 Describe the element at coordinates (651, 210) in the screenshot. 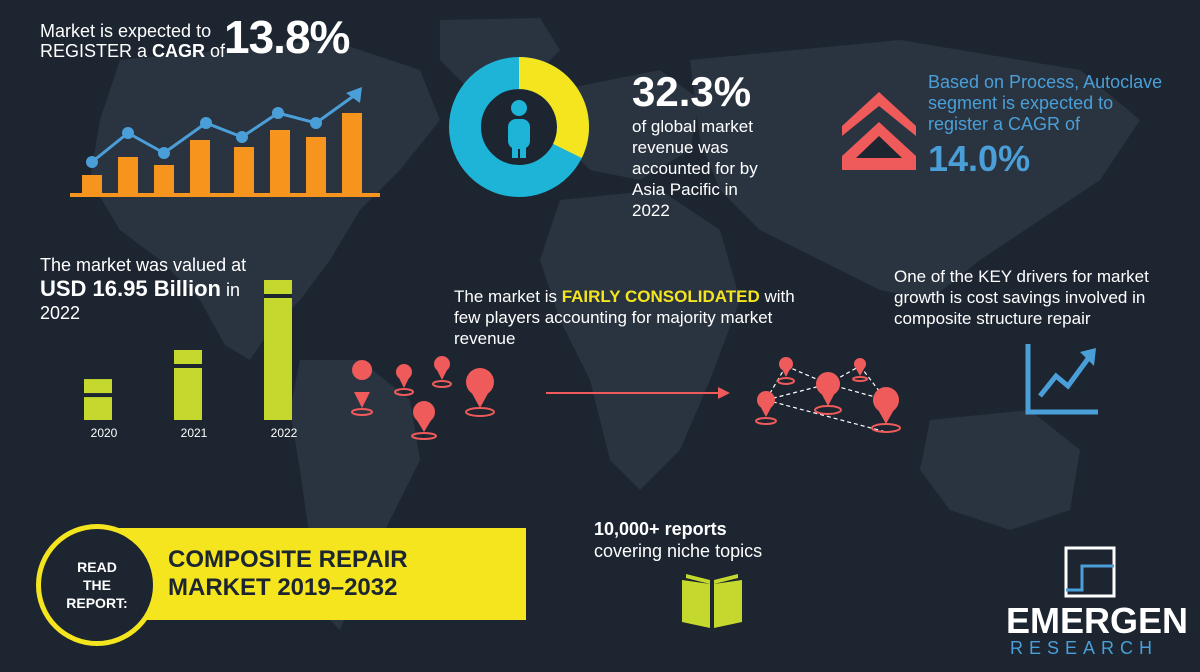

I see `share-caption-line: 2022` at that location.